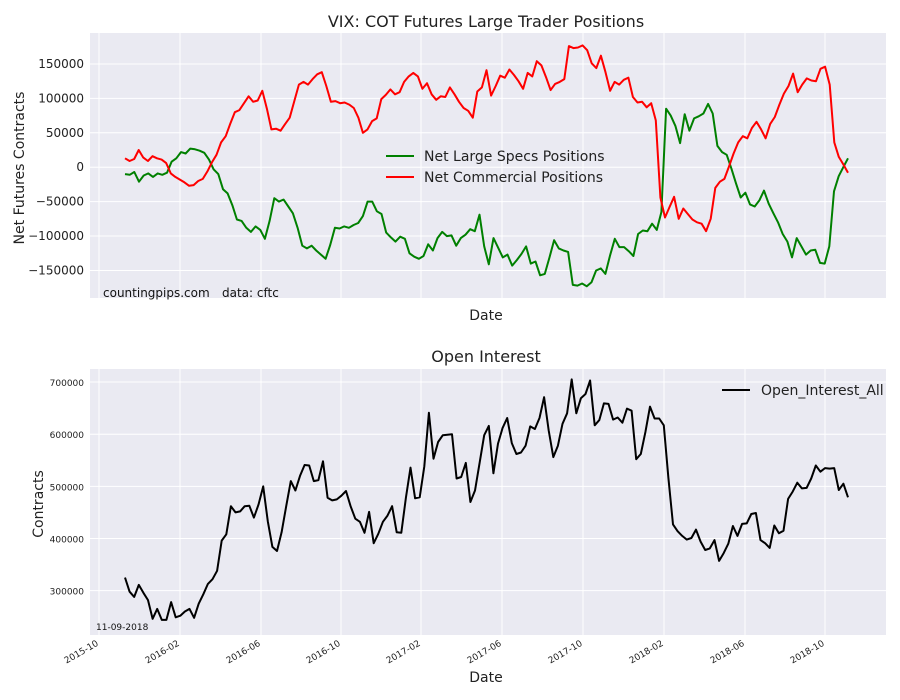 This screenshot has width=900, height=700. I want to click on legend-label-open-interest: Open_Interest_All, so click(822, 391).